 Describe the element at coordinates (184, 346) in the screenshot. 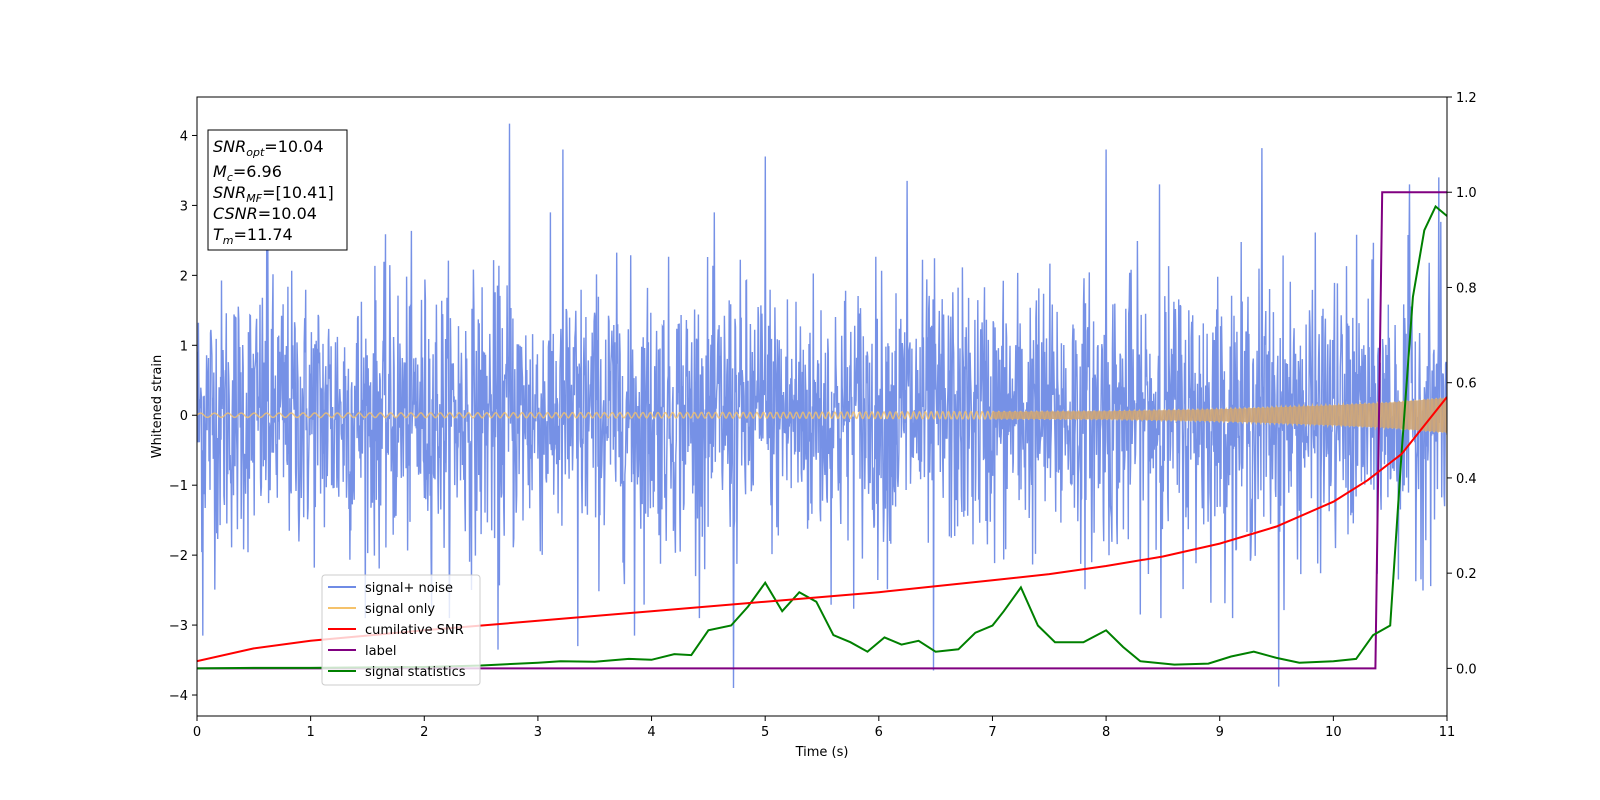

I see `y-tick-label: 1` at that location.